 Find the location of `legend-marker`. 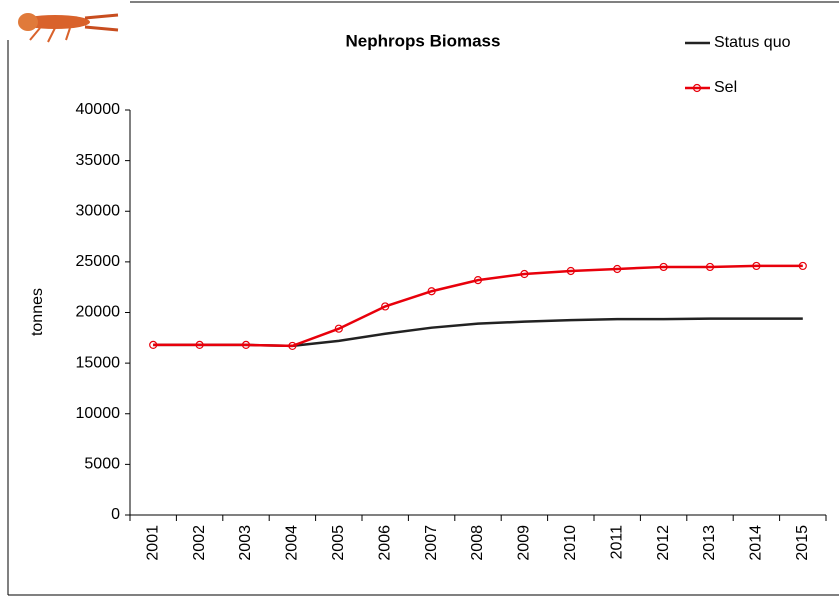

legend-marker is located at coordinates (697, 88).